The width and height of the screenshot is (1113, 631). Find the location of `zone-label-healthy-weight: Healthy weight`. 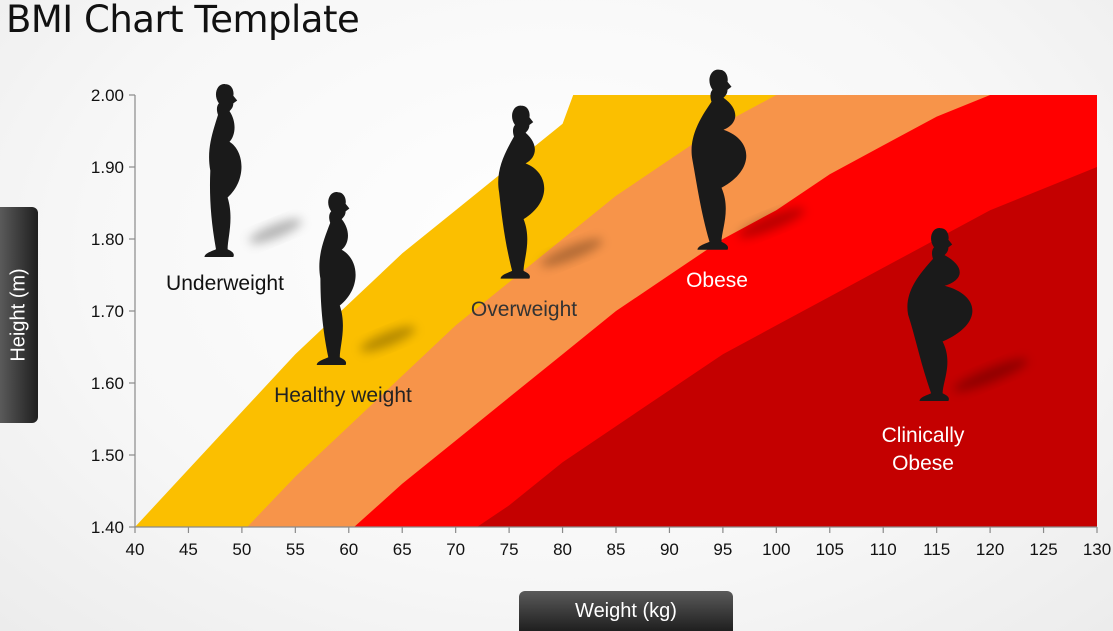

zone-label-healthy-weight: Healthy weight is located at coordinates (343, 395).